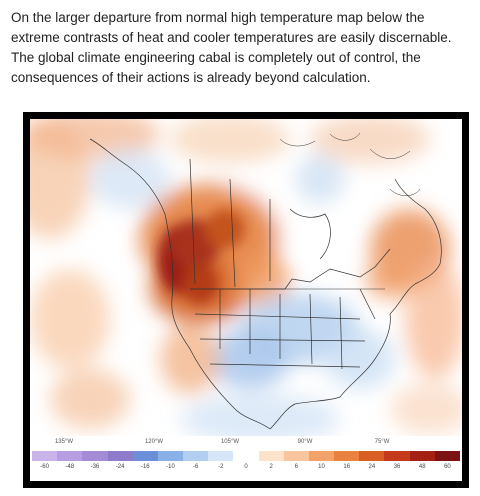 Image resolution: width=480 pixels, height=496 pixels. What do you see at coordinates (382, 442) in the screenshot?
I see `longitude-label: 75°W` at bounding box center [382, 442].